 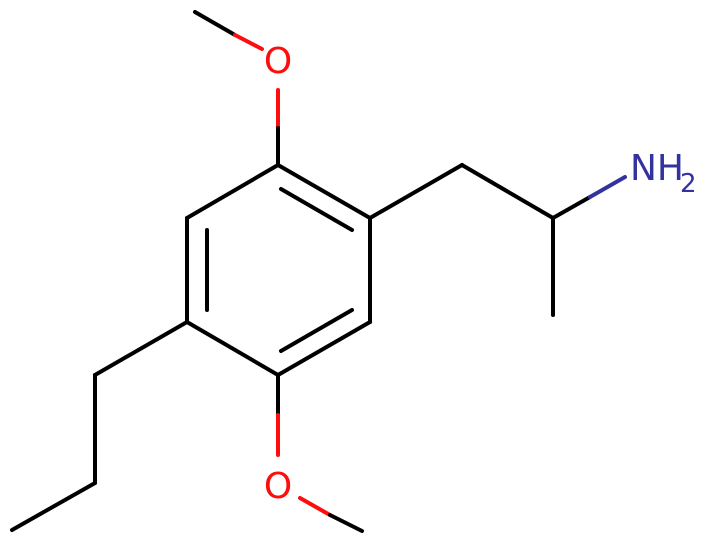 What do you see at coordinates (278, 61) in the screenshot?
I see `oxygen-top-label: O` at bounding box center [278, 61].